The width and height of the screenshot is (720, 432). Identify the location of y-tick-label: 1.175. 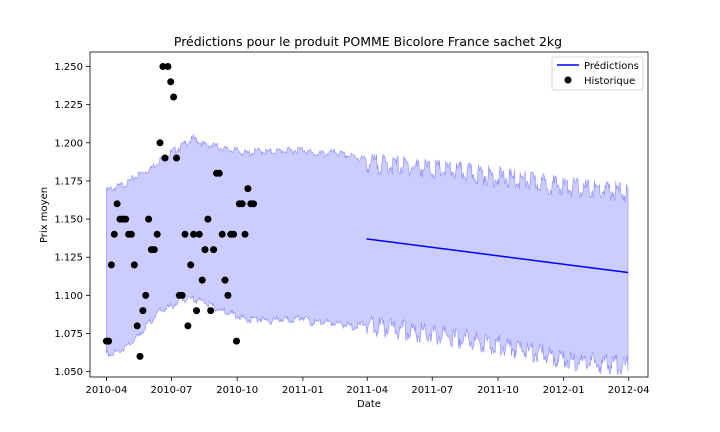
(68, 181).